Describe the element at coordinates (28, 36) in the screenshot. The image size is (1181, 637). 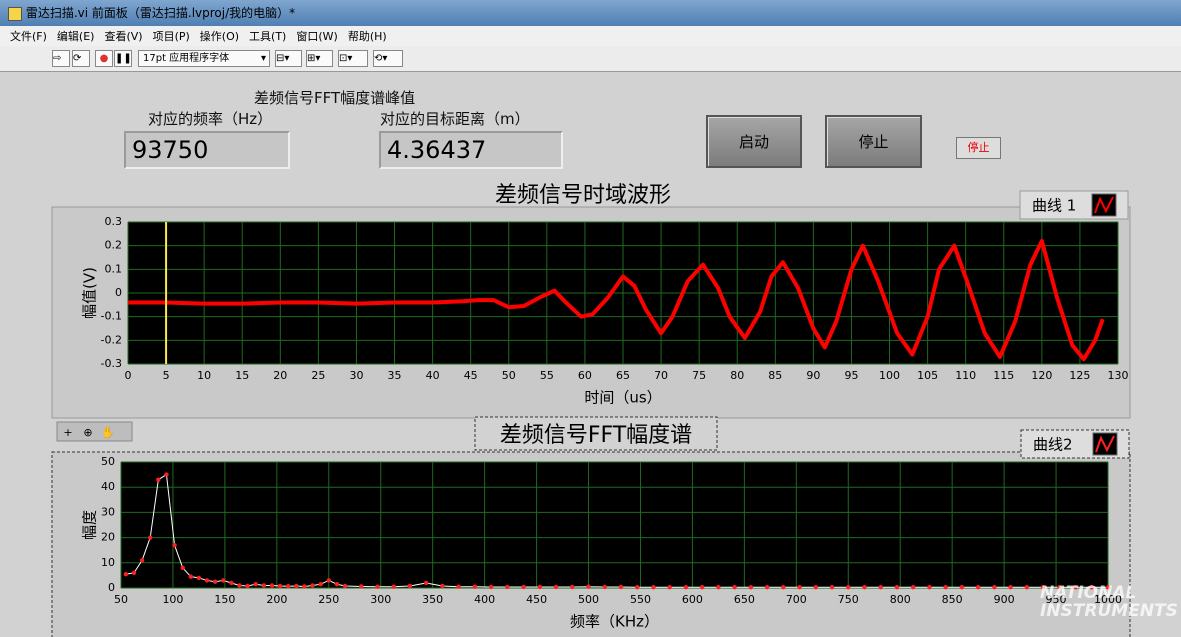
I see `menu-item: 文件(F)` at that location.